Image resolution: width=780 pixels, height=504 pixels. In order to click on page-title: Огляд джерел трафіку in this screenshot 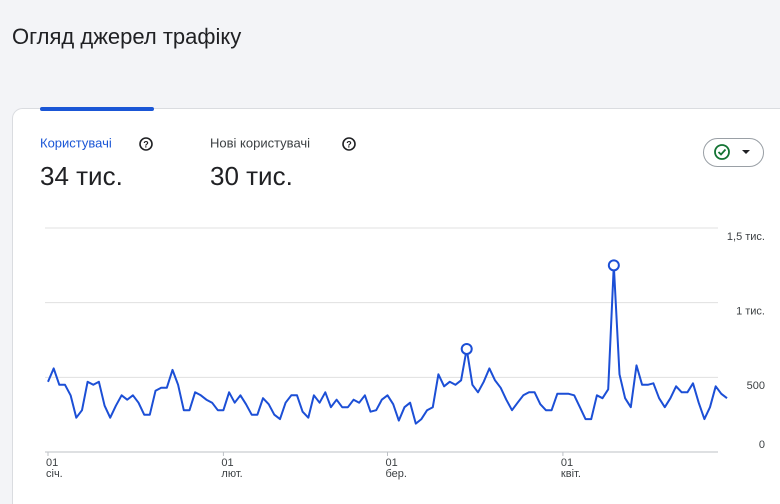, I will do `click(126, 36)`.